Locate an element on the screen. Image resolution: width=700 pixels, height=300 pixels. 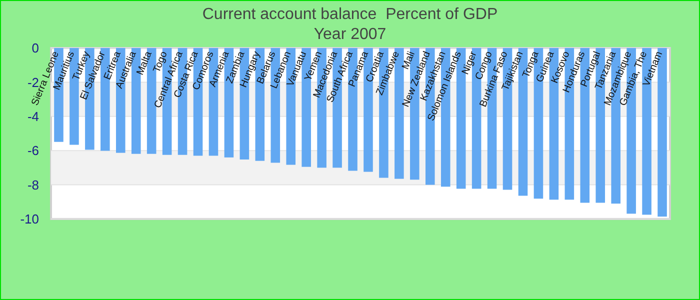
y-tick-label: -4 is located at coordinates (33, 116).